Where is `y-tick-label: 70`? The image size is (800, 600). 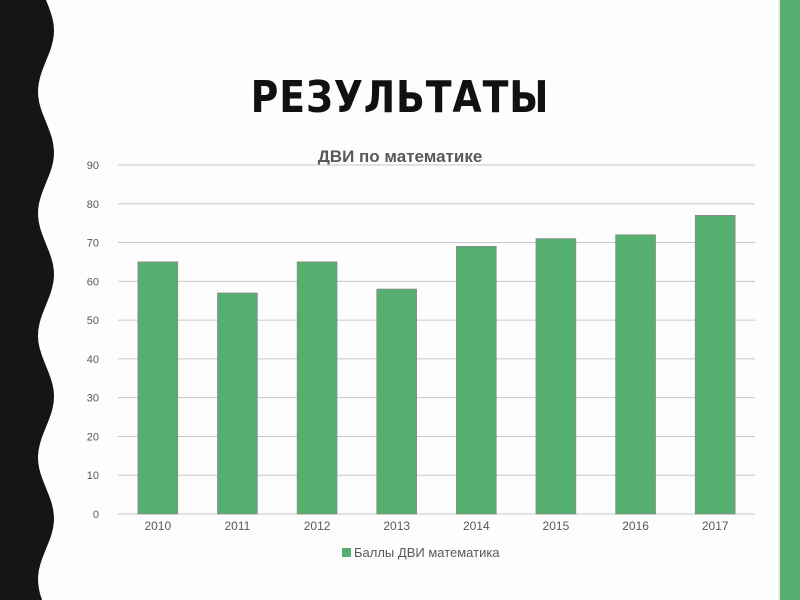
y-tick-label: 70 is located at coordinates (93, 244).